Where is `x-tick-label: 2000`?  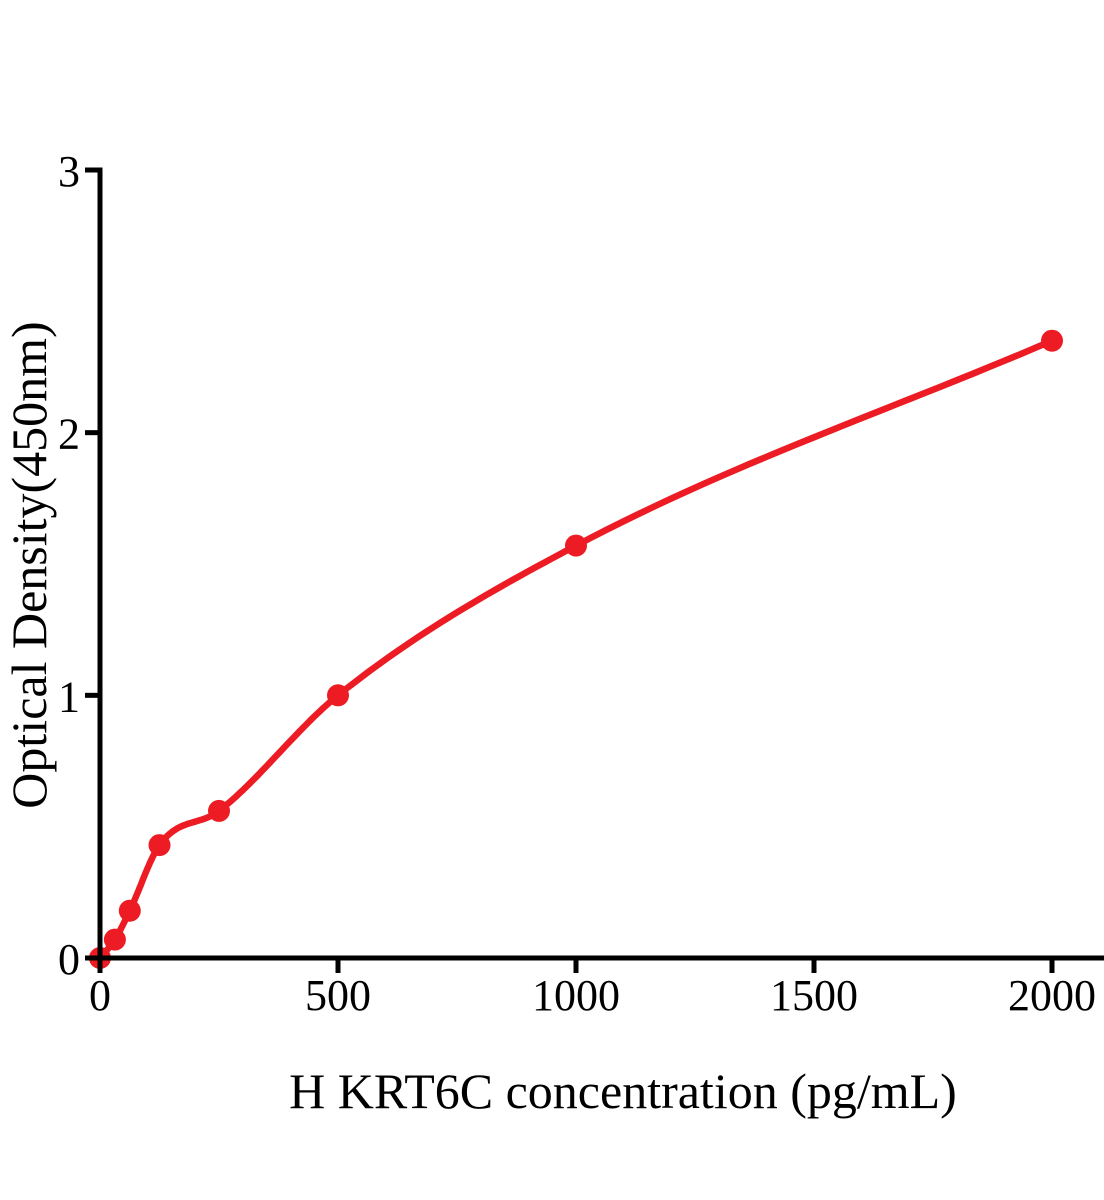
x-tick-label: 2000 is located at coordinates (1052, 995).